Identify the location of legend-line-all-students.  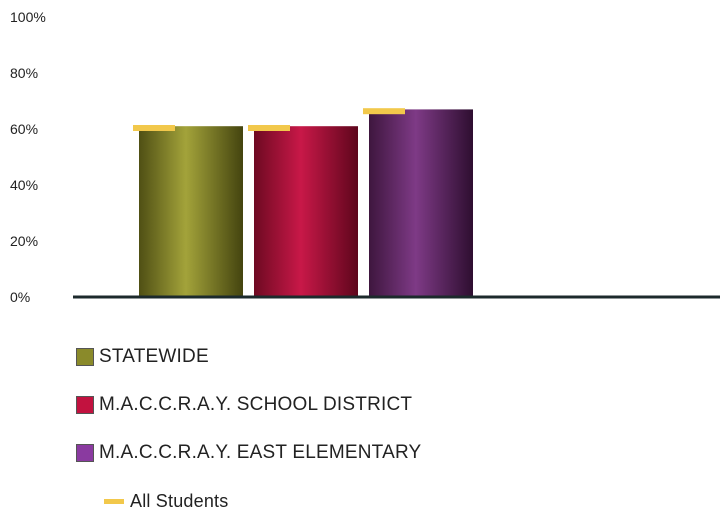
(114, 501).